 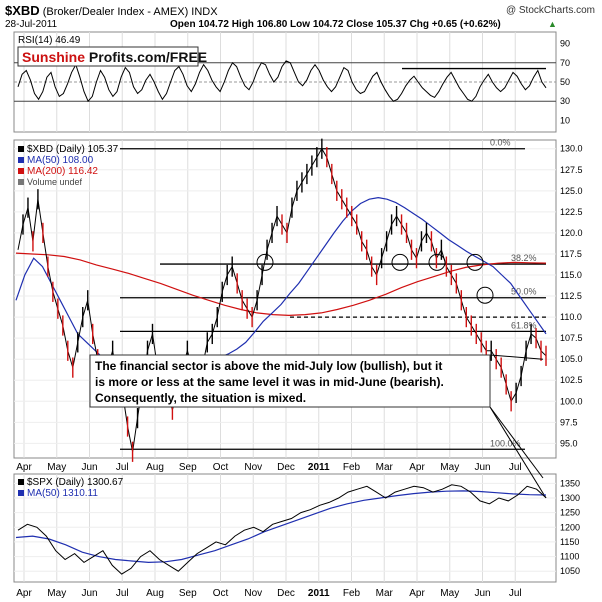 What do you see at coordinates (352, 593) in the screenshot?
I see `spx-x-tick-label: Feb` at bounding box center [352, 593].